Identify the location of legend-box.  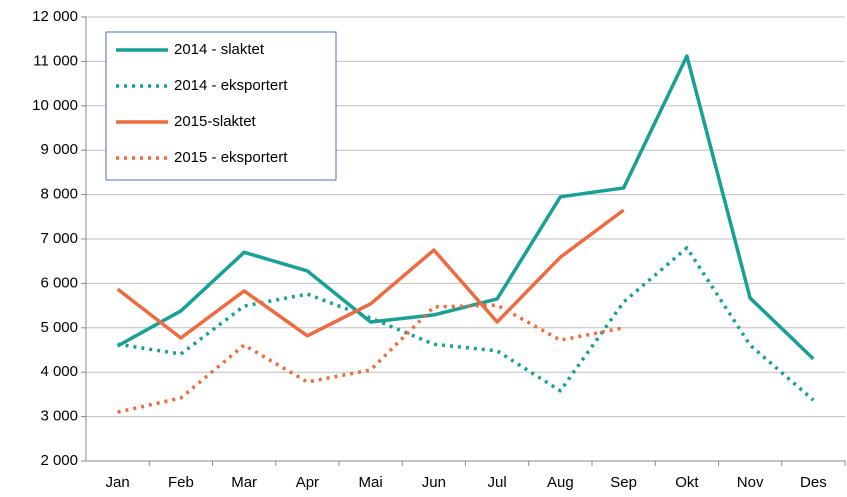
(221, 106).